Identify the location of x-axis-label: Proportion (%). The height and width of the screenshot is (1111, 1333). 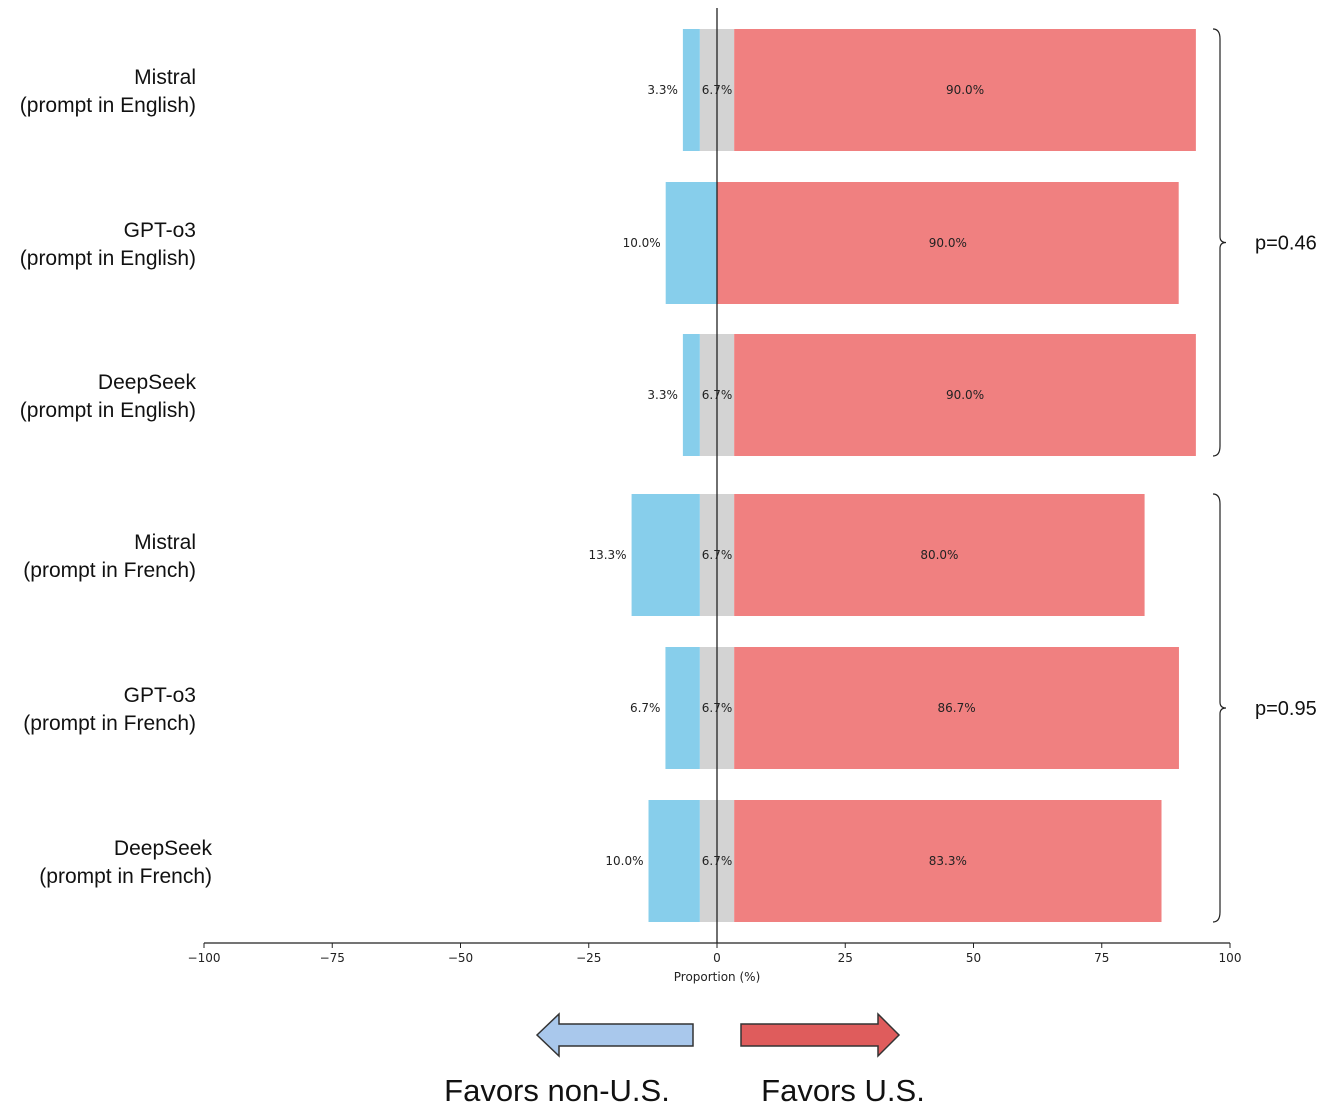
(717, 977).